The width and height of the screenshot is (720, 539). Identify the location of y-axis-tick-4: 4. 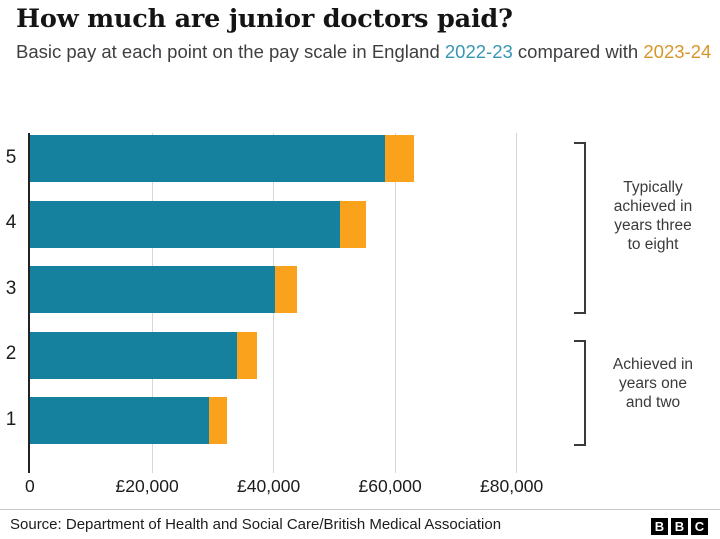
(11, 222).